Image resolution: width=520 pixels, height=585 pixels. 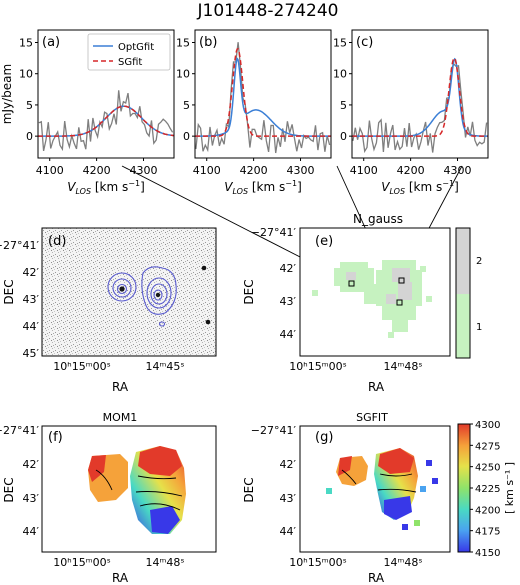 What do you see at coordinates (403, 562) in the screenshot?
I see `g-xtick-2: 14ᵐ48ˢ` at bounding box center [403, 562].